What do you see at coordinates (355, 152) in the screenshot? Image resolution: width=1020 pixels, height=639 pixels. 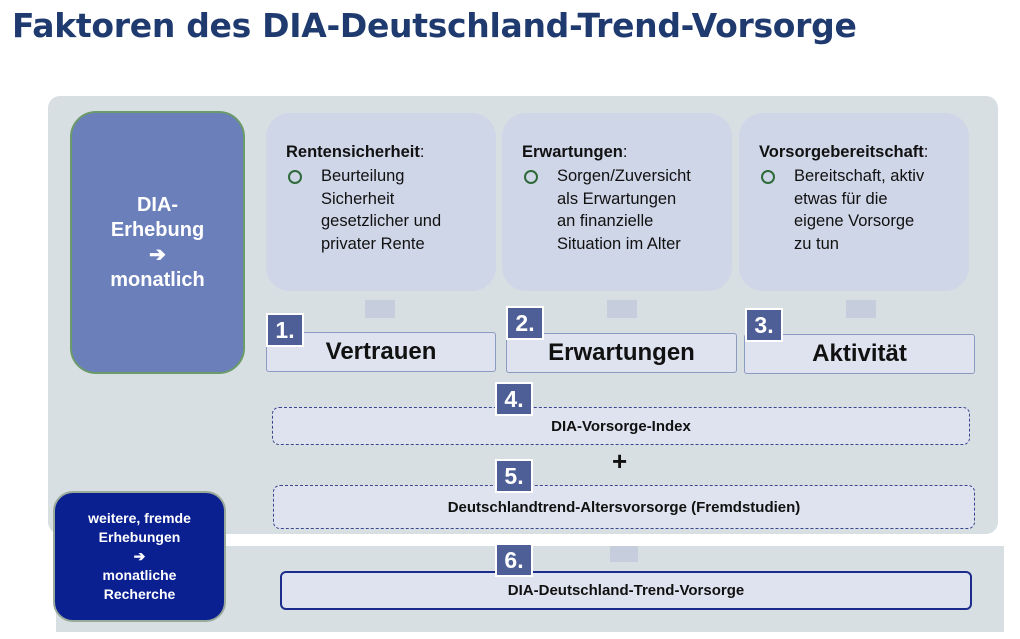 I see `factor-heading: Rentensicherheit:` at bounding box center [355, 152].